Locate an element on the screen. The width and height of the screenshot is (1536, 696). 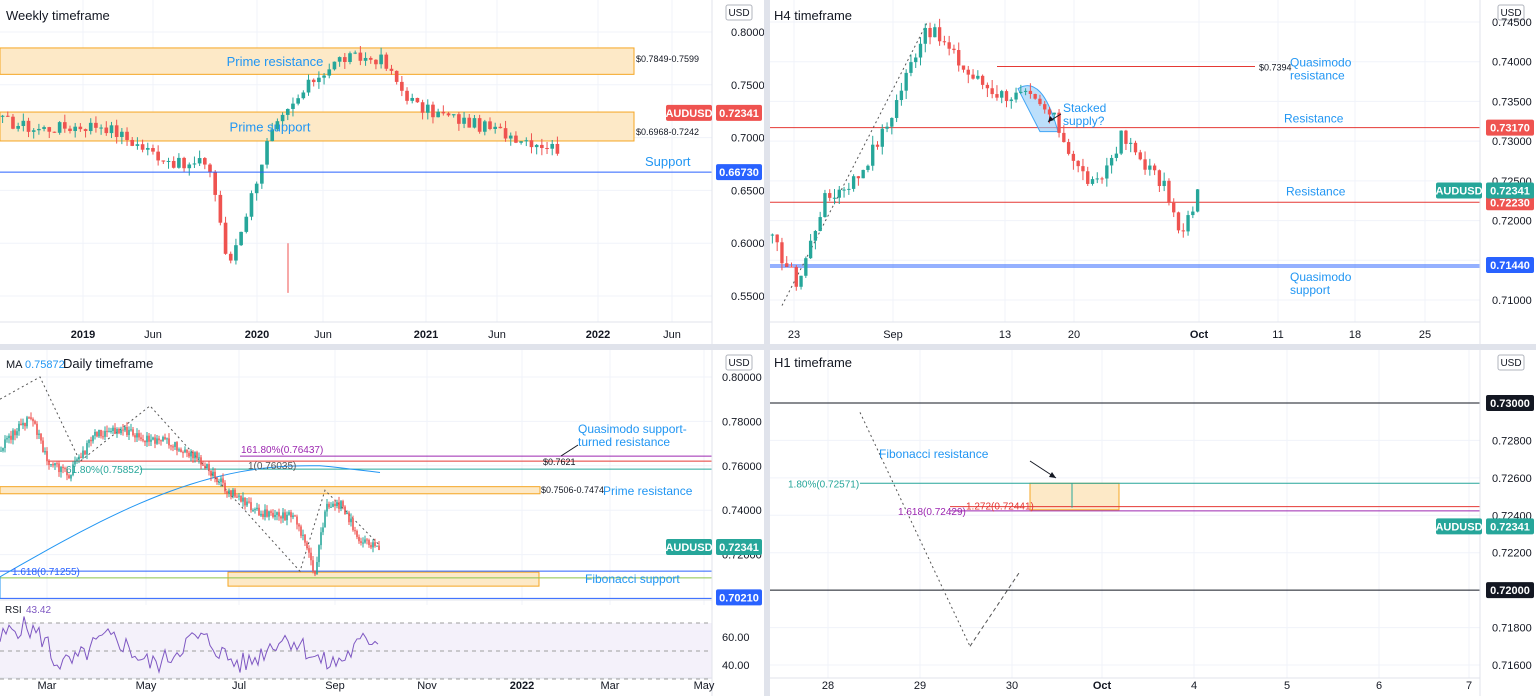
x-axis-tick: 30 is located at coordinates (1012, 686).